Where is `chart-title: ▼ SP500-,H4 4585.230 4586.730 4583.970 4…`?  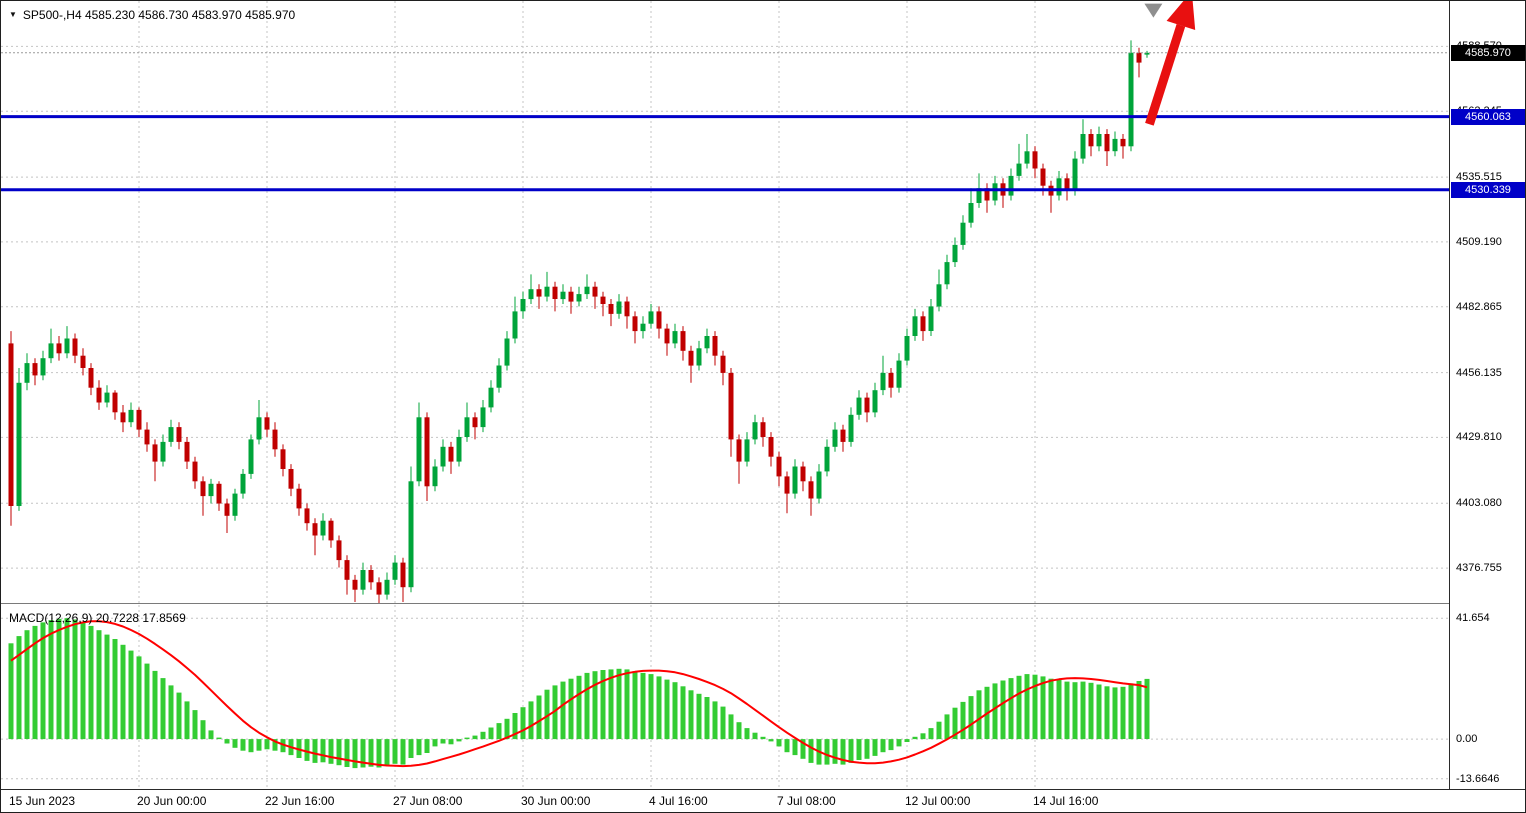 chart-title: ▼ SP500-,H4 4585.230 4586.730 4583.970 4… is located at coordinates (152, 15).